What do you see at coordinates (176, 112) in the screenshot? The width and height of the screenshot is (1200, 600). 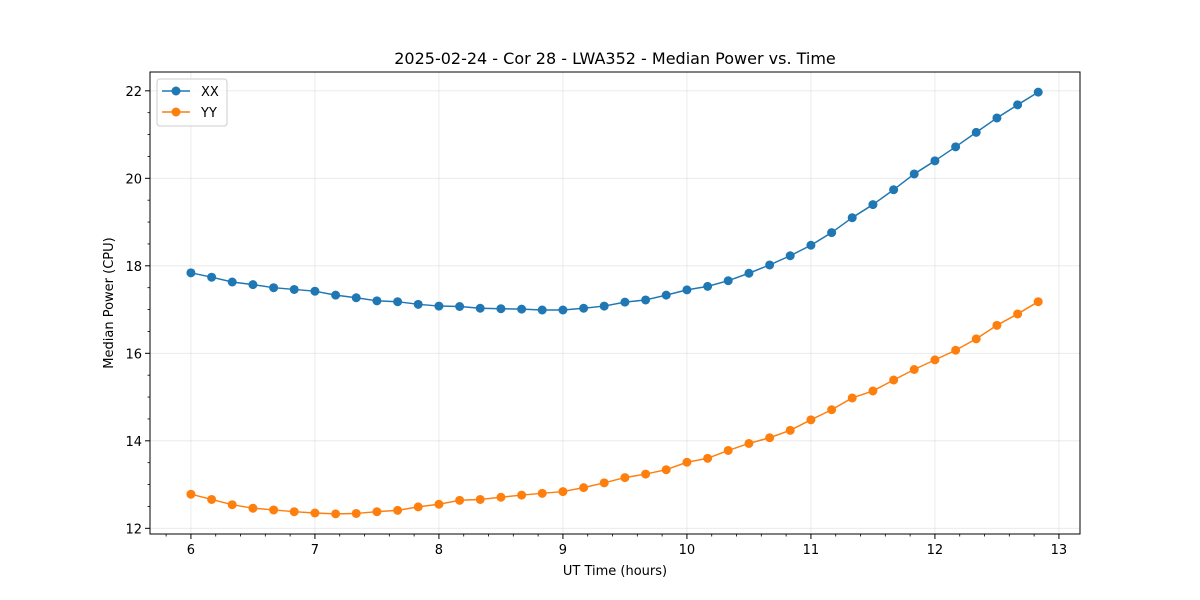 I see `legend-marker-yy` at bounding box center [176, 112].